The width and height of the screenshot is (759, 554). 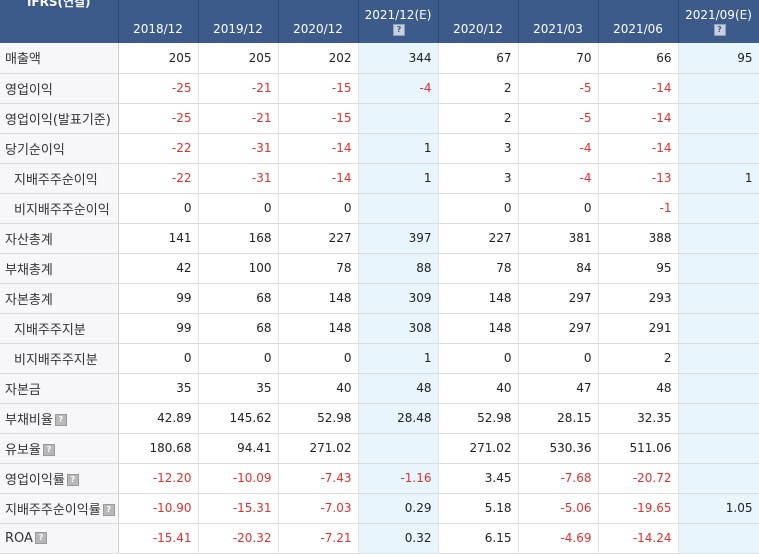 I want to click on row-label: ROA?, so click(x=59, y=538).